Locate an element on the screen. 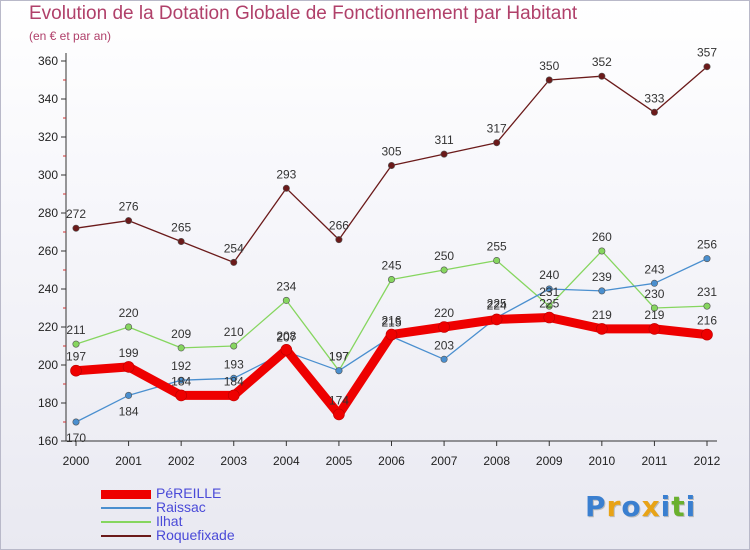  data-label: 225 is located at coordinates (497, 304).